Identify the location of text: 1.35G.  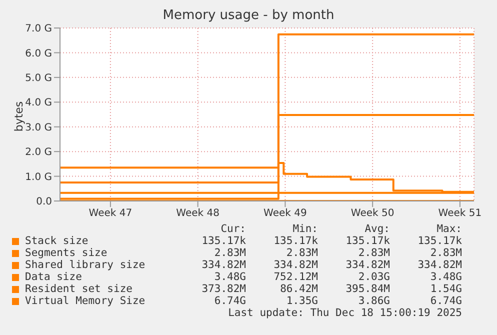
(301, 301).